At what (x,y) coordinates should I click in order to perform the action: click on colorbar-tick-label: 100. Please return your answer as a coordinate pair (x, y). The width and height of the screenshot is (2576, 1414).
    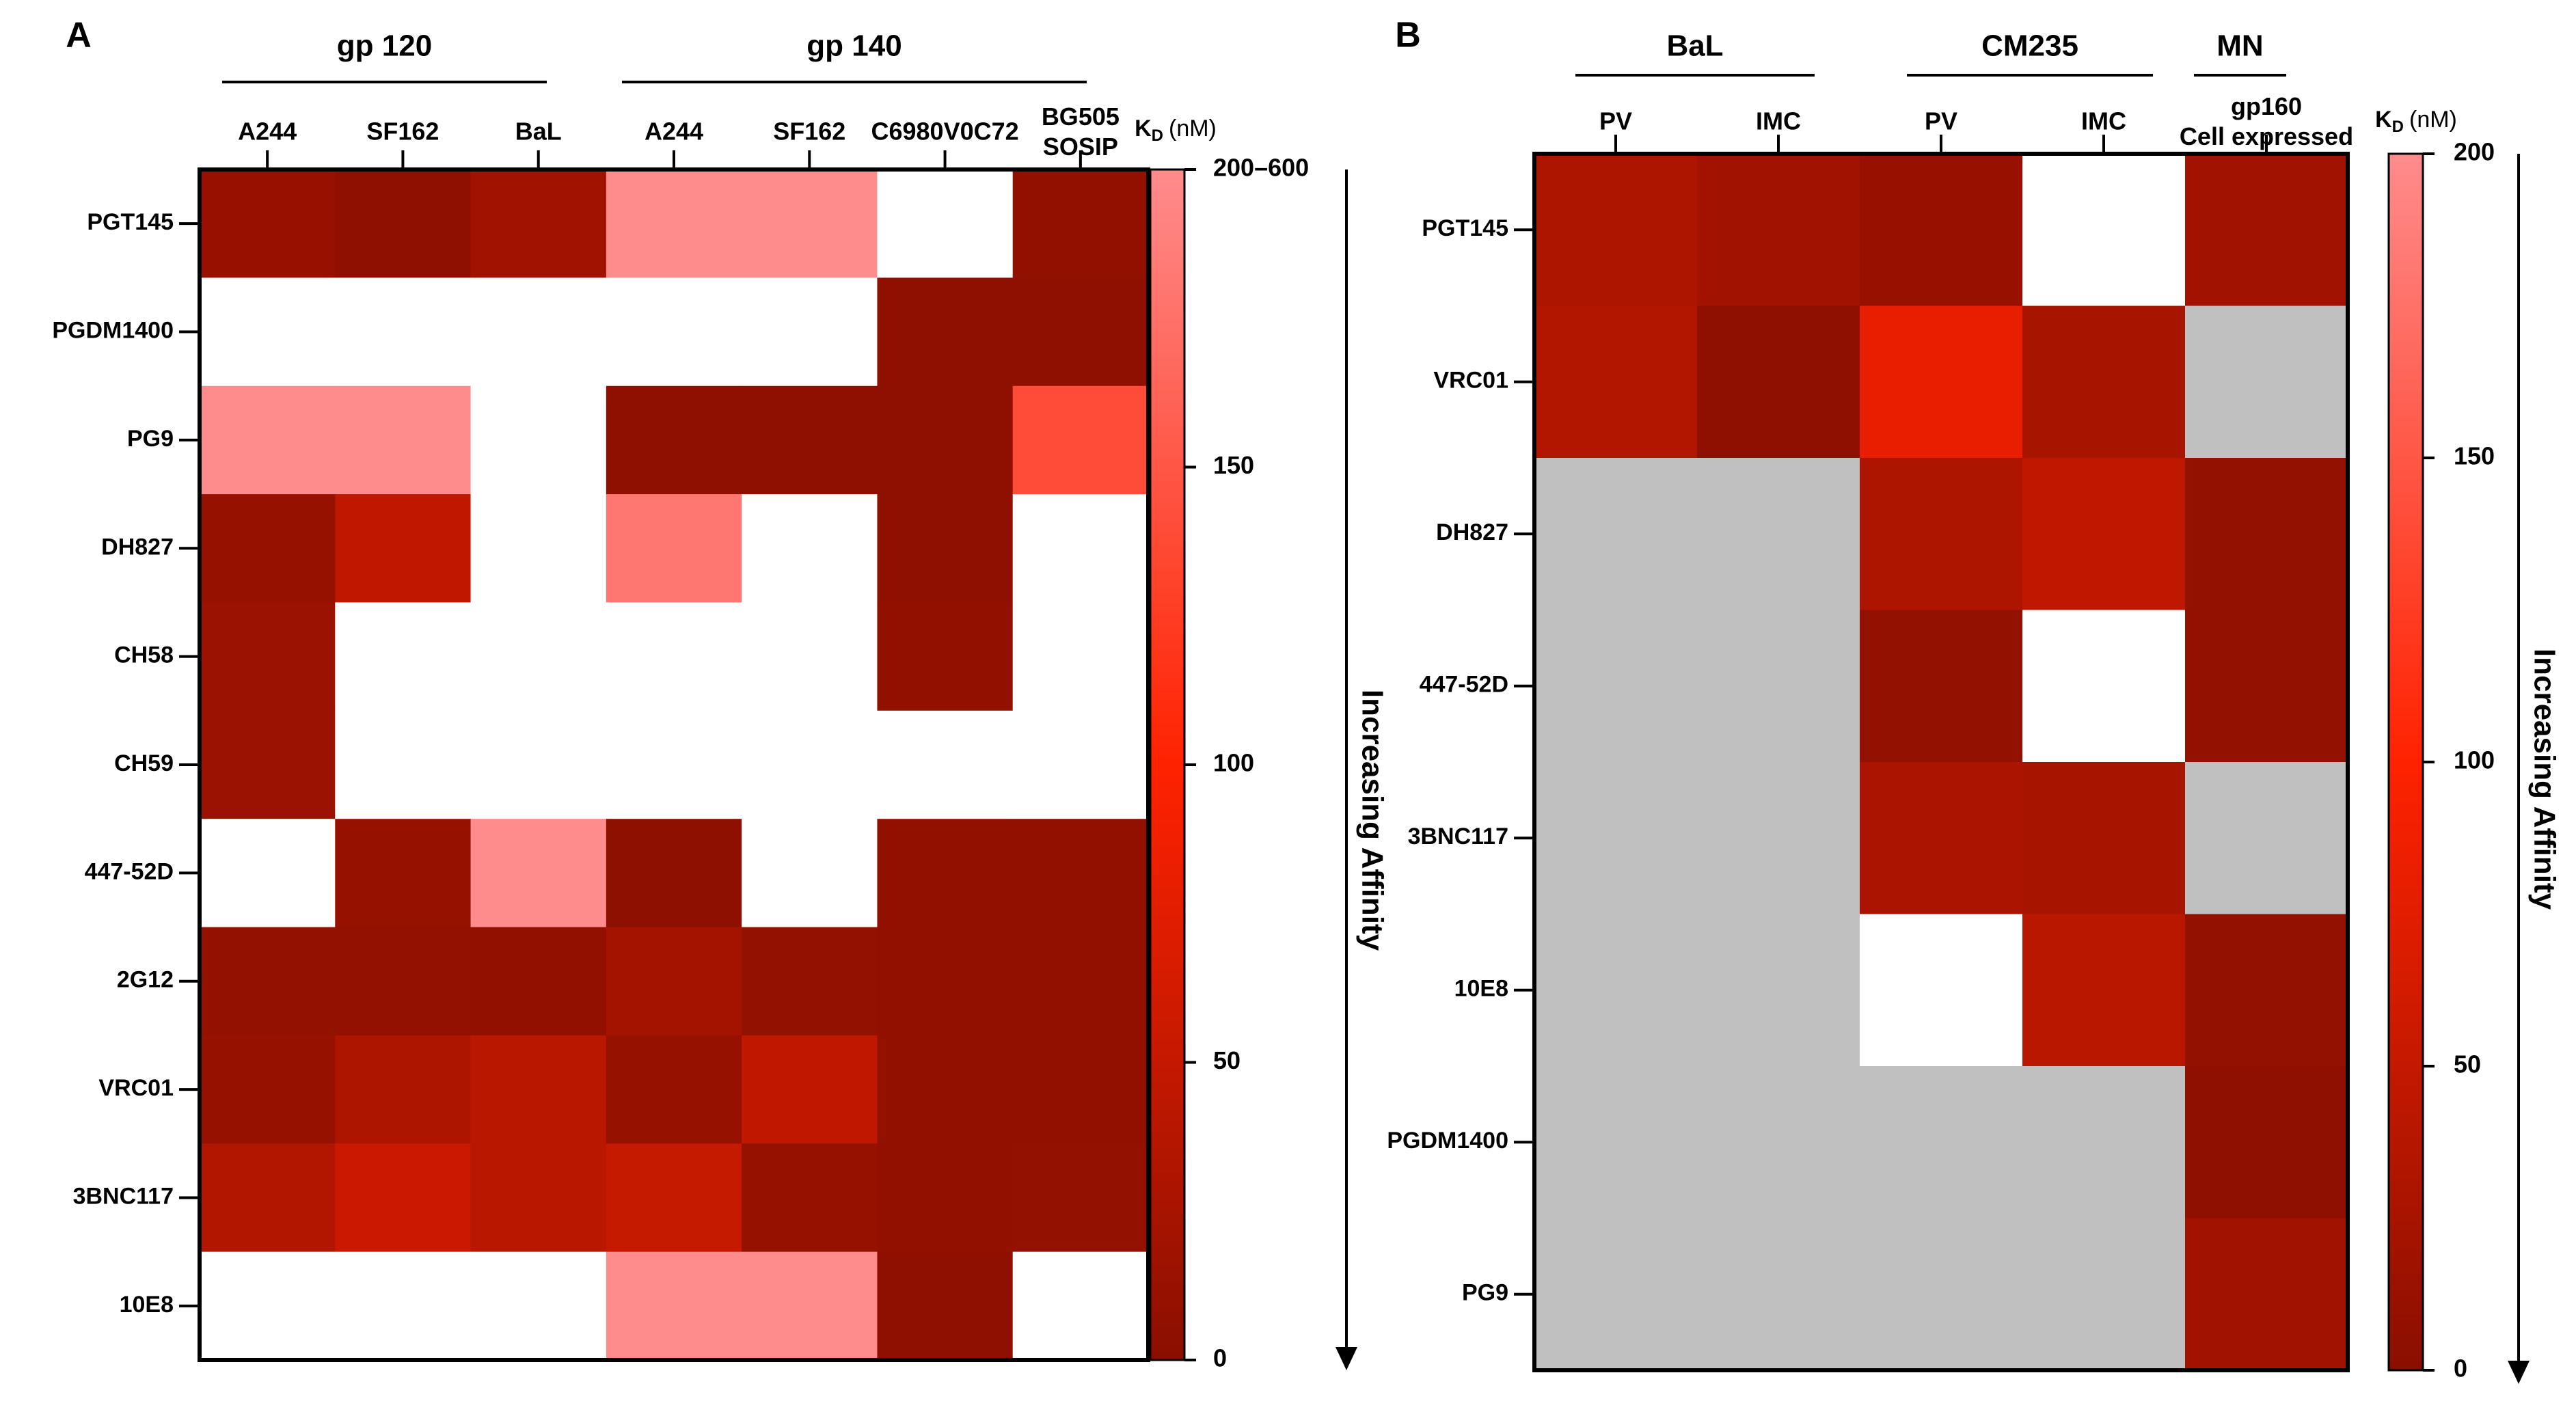
    Looking at the image, I should click on (1233, 763).